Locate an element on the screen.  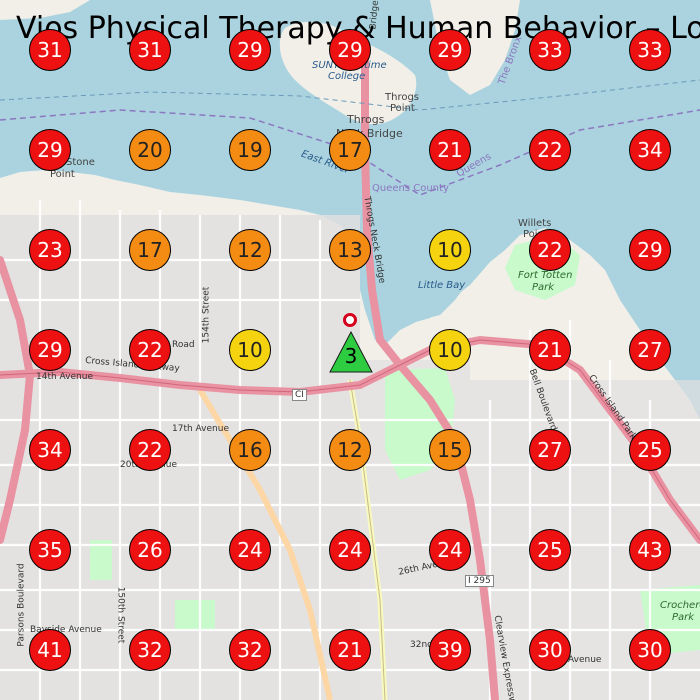
rank-marker: 26 is located at coordinates (150, 550).